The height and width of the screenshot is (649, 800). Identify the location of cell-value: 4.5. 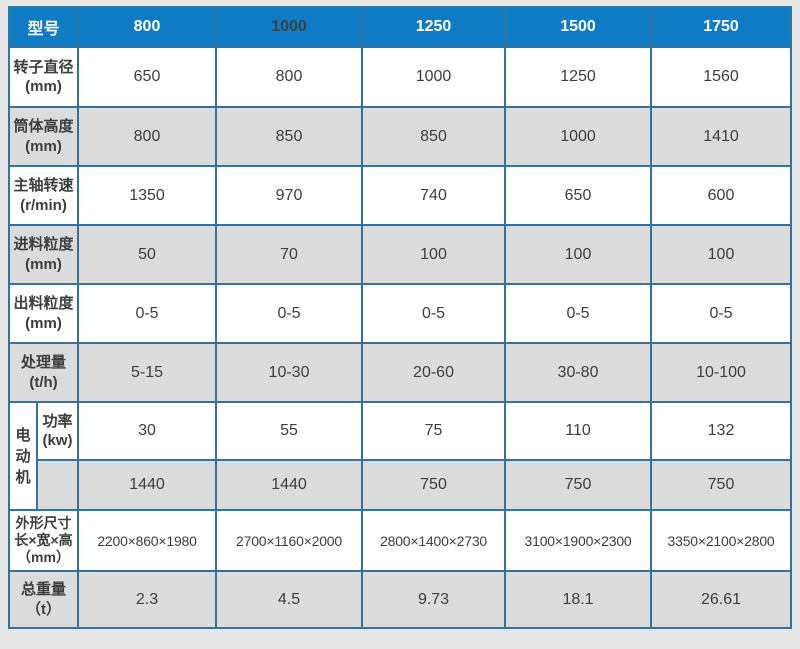
(289, 599).